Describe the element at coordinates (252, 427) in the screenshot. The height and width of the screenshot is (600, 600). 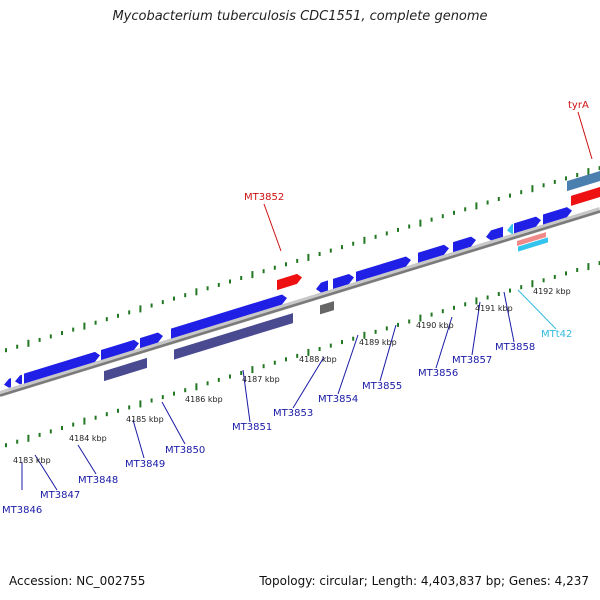
I see `gene-label: MT3851` at that location.